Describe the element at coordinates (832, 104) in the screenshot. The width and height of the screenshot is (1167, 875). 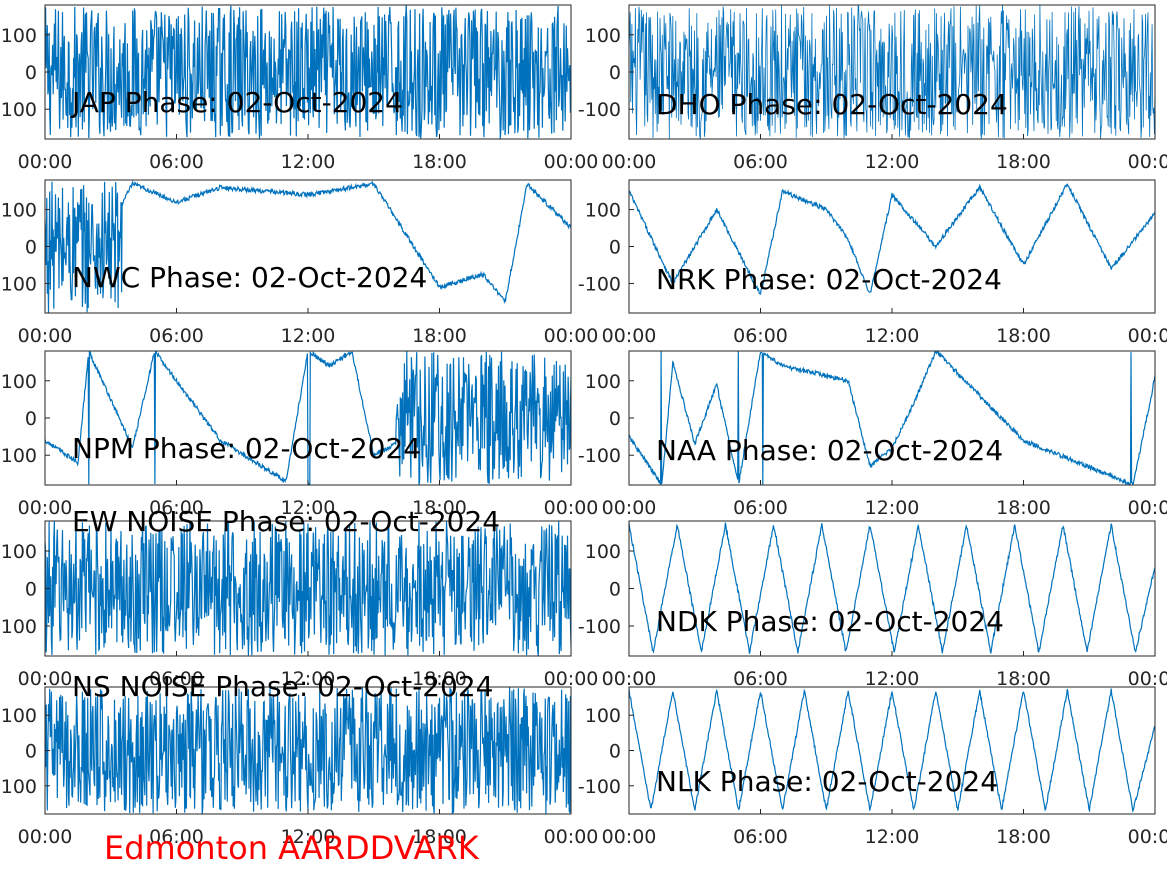
I see `panel-title: DHO Phase: 02-Oct-2024` at that location.